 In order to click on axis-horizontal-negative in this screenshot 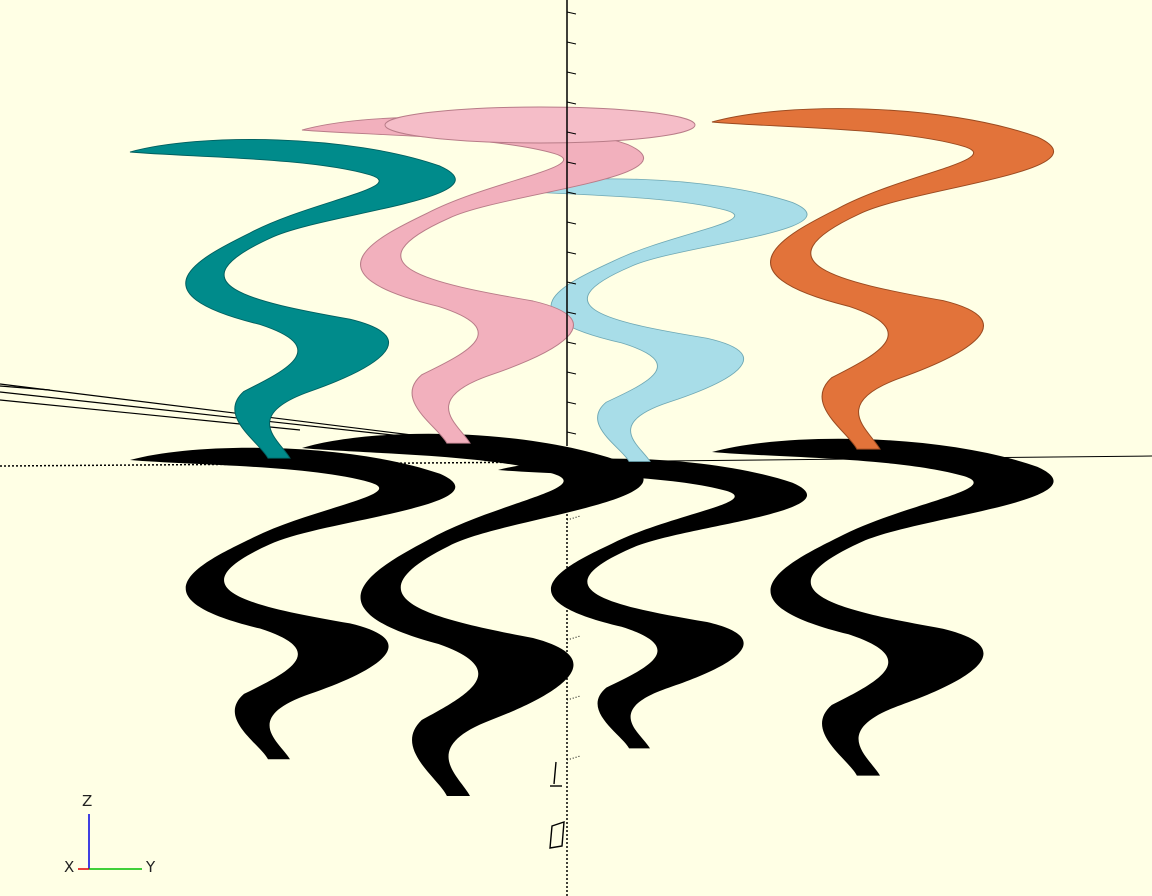, I will do `click(280, 464)`.